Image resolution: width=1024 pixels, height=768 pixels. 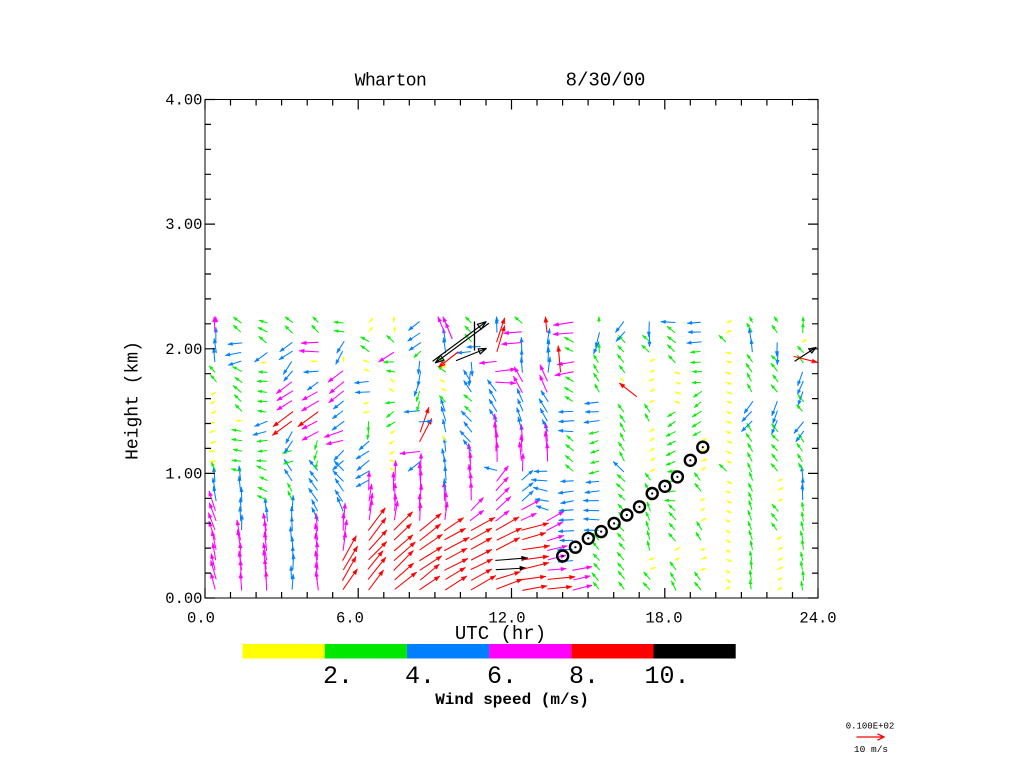 I want to click on svg-text: 10., so click(x=666, y=676).